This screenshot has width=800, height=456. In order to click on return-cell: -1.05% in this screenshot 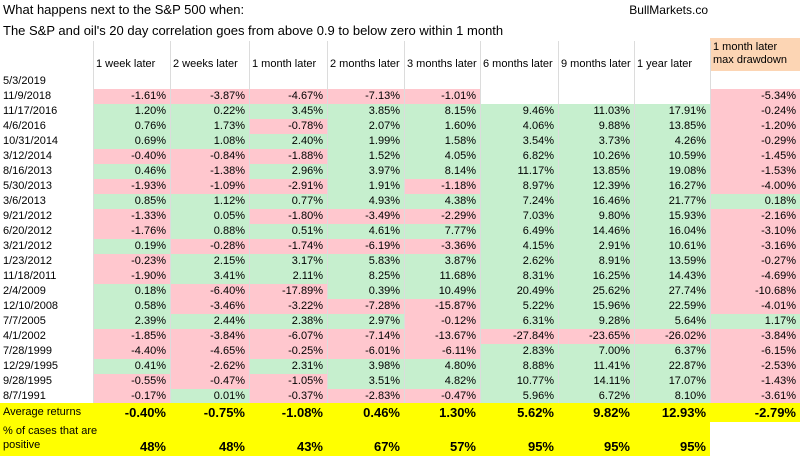, I will do `click(288, 381)`.